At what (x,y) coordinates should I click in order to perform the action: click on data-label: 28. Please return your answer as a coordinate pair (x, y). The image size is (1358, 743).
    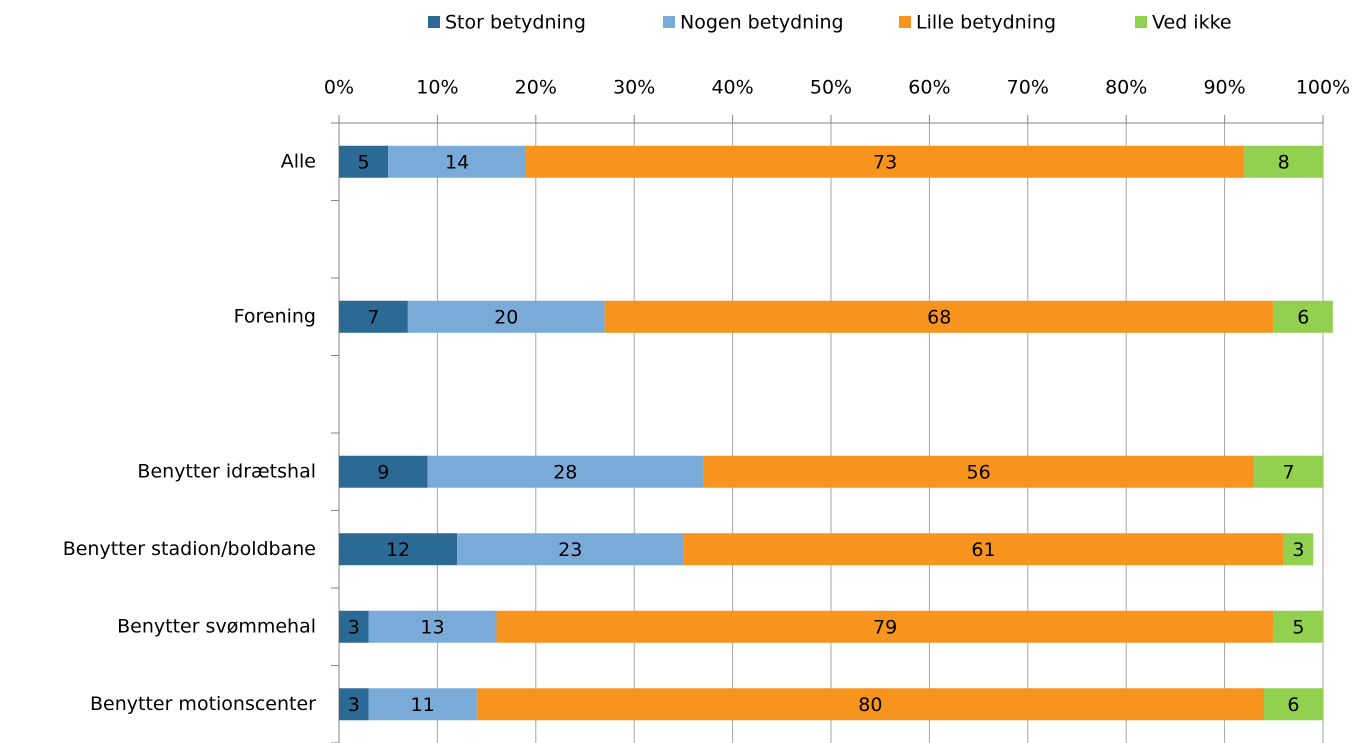
    Looking at the image, I should click on (565, 472).